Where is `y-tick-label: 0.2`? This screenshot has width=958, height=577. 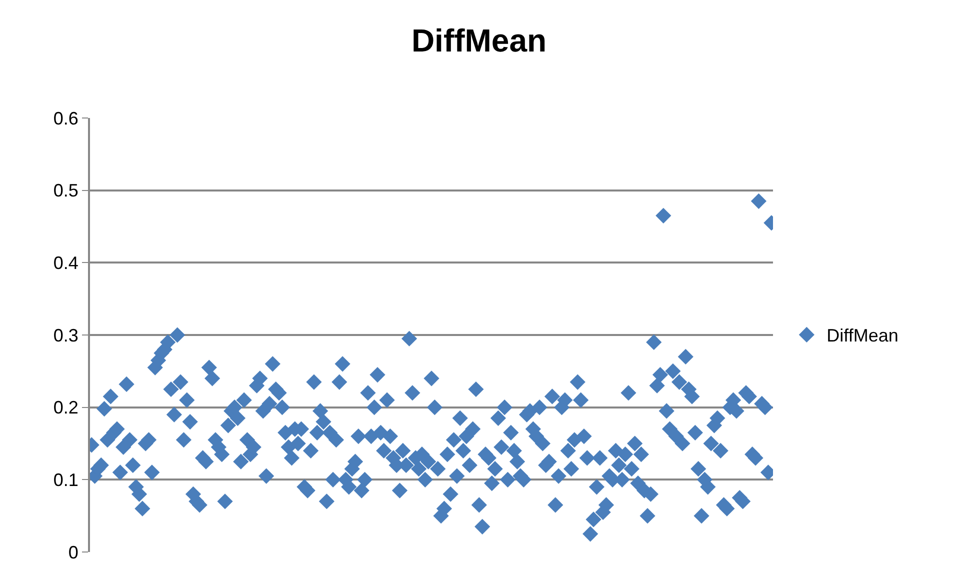
y-tick-label: 0.2 is located at coordinates (65, 408).